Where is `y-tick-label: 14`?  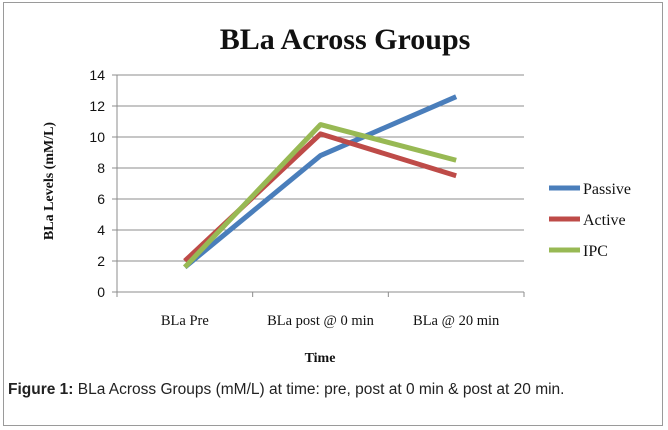 y-tick-label: 14 is located at coordinates (97, 75).